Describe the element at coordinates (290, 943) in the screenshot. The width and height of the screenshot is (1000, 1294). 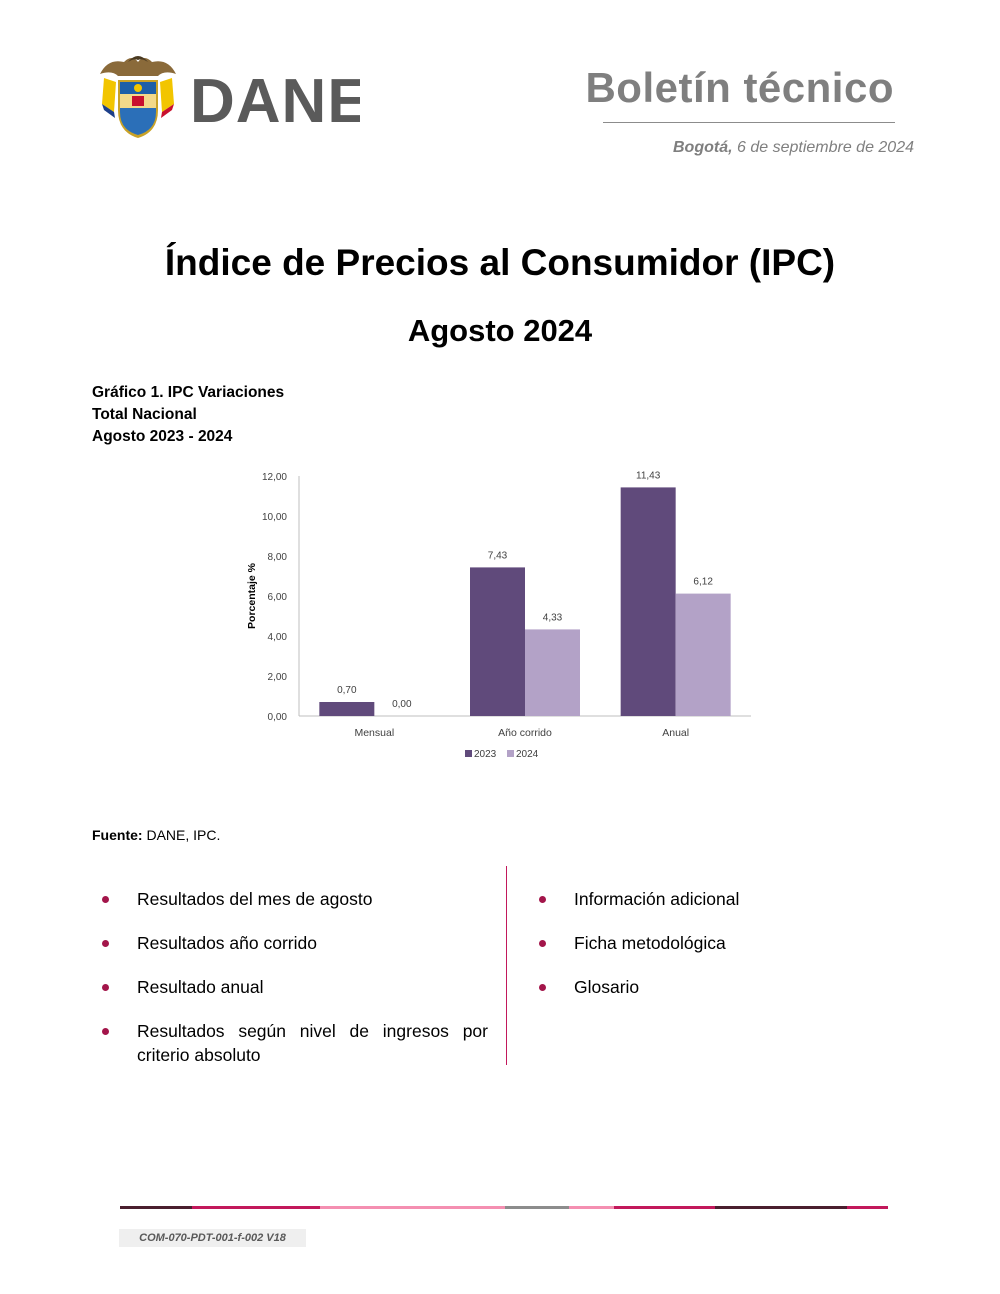
I see `contents-item: Resultados año corrido` at that location.